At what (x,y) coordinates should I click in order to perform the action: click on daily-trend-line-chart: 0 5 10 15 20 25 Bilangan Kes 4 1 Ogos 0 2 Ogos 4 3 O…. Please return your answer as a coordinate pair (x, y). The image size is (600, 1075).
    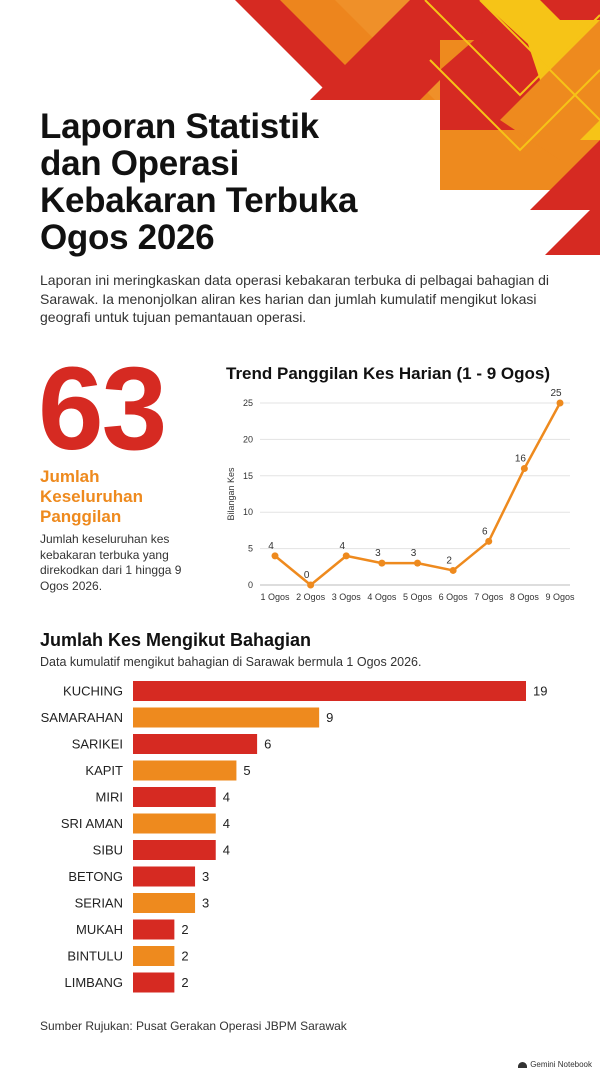
    Looking at the image, I should click on (400, 495).